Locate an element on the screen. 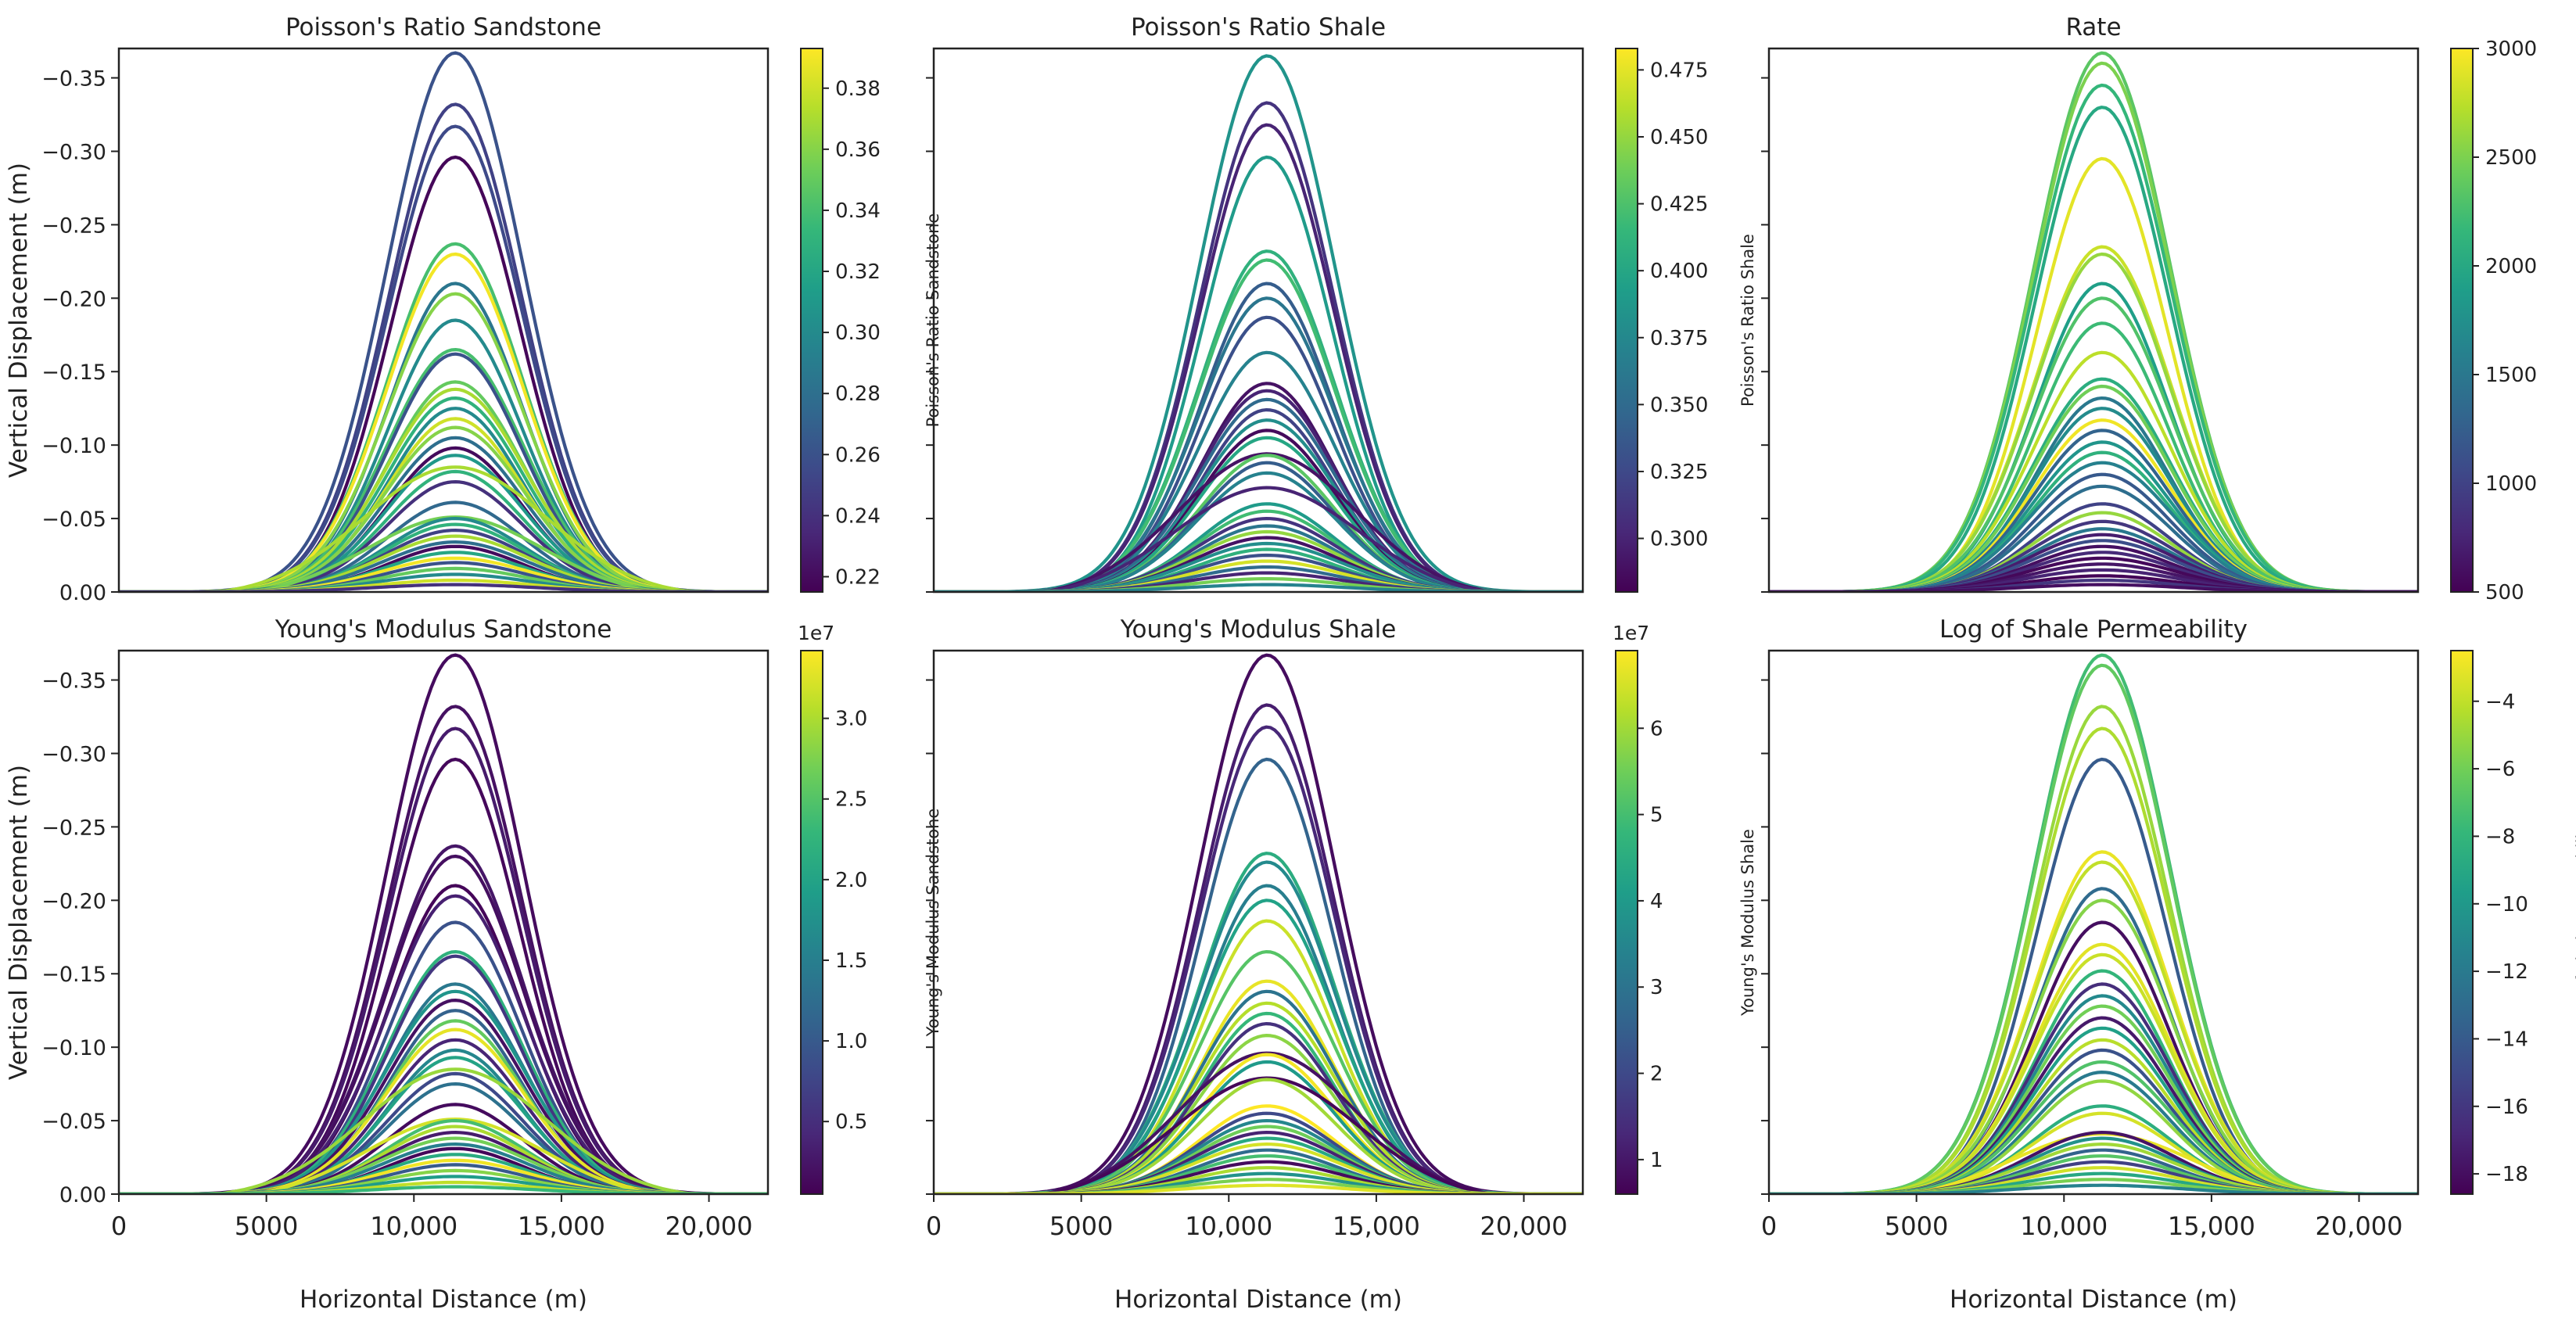 This screenshot has height=1320, width=2576. colorbar-tick-label: 0.30 is located at coordinates (858, 333).